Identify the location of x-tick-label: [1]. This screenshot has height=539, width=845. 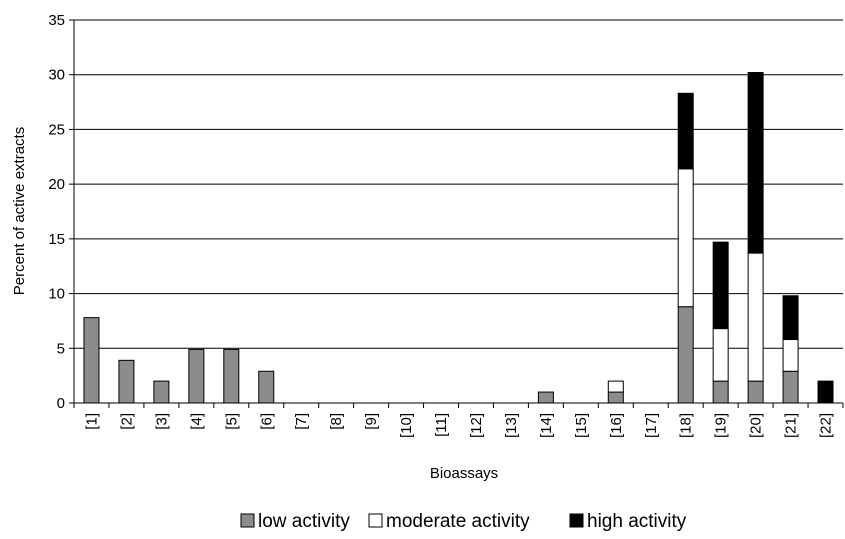
(91, 421).